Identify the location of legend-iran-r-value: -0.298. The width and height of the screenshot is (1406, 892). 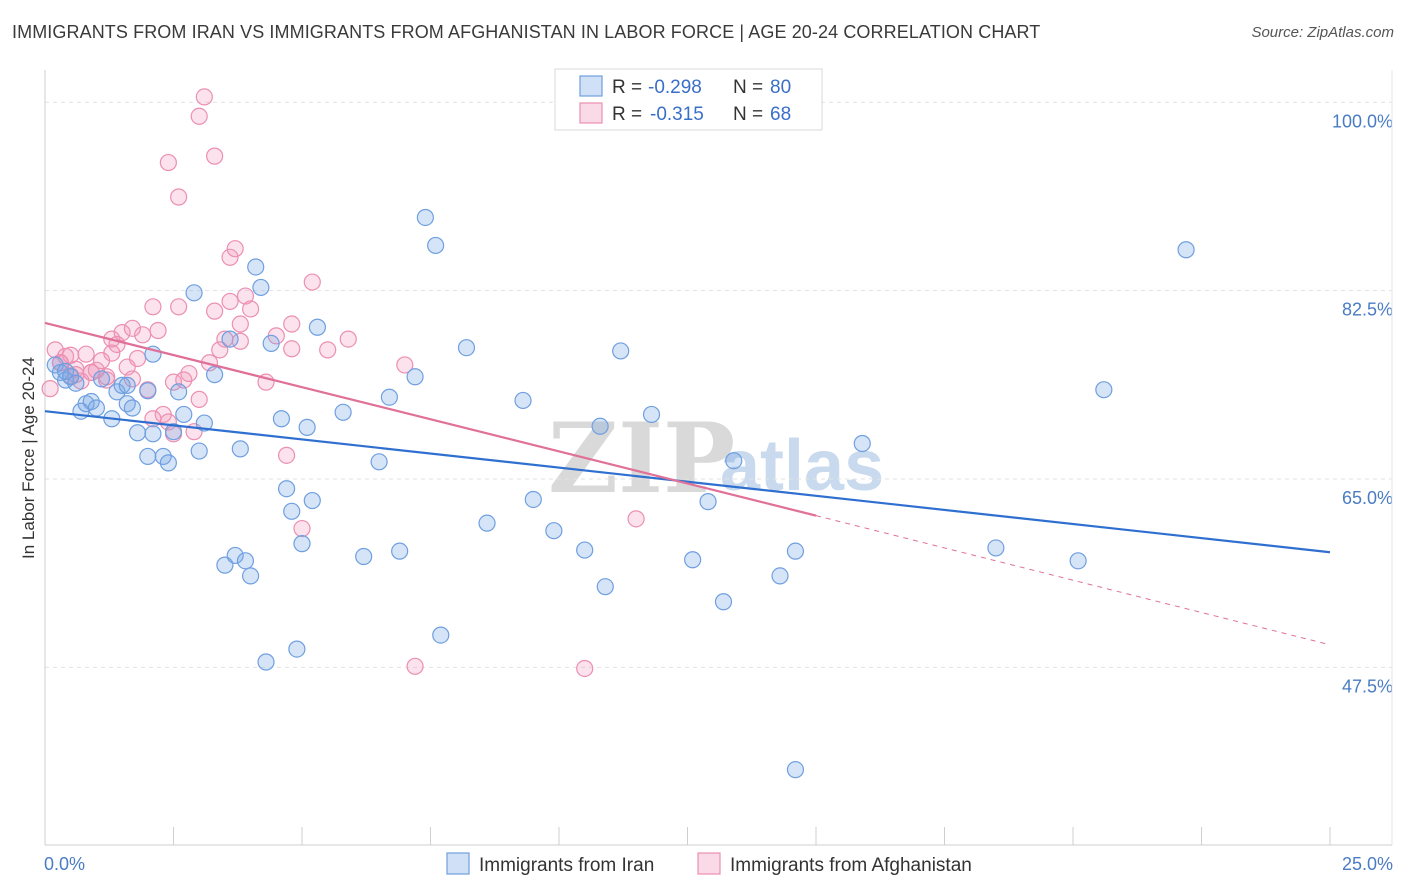
(675, 87).